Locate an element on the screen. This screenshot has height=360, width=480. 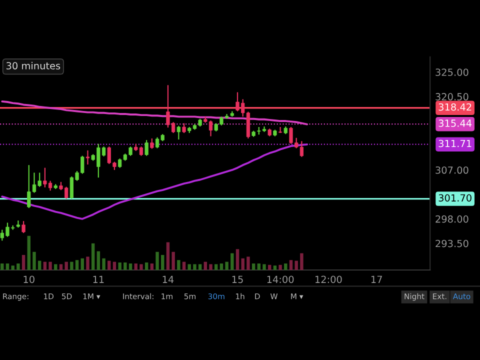
x-tick-label: 11 is located at coordinates (98, 279).